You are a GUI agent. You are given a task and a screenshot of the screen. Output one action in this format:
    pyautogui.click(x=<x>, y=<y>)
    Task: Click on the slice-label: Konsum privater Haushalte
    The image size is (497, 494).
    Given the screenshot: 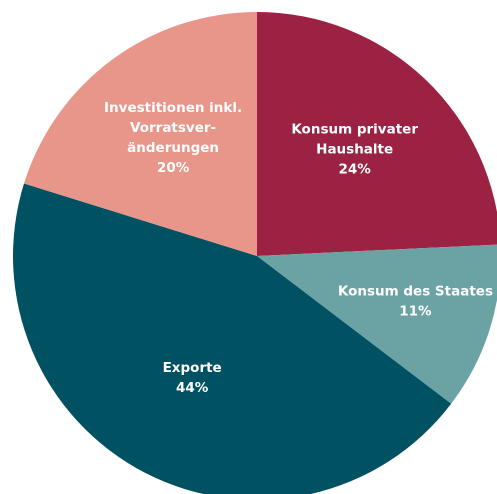 What is the action you would take?
    pyautogui.click(x=354, y=140)
    